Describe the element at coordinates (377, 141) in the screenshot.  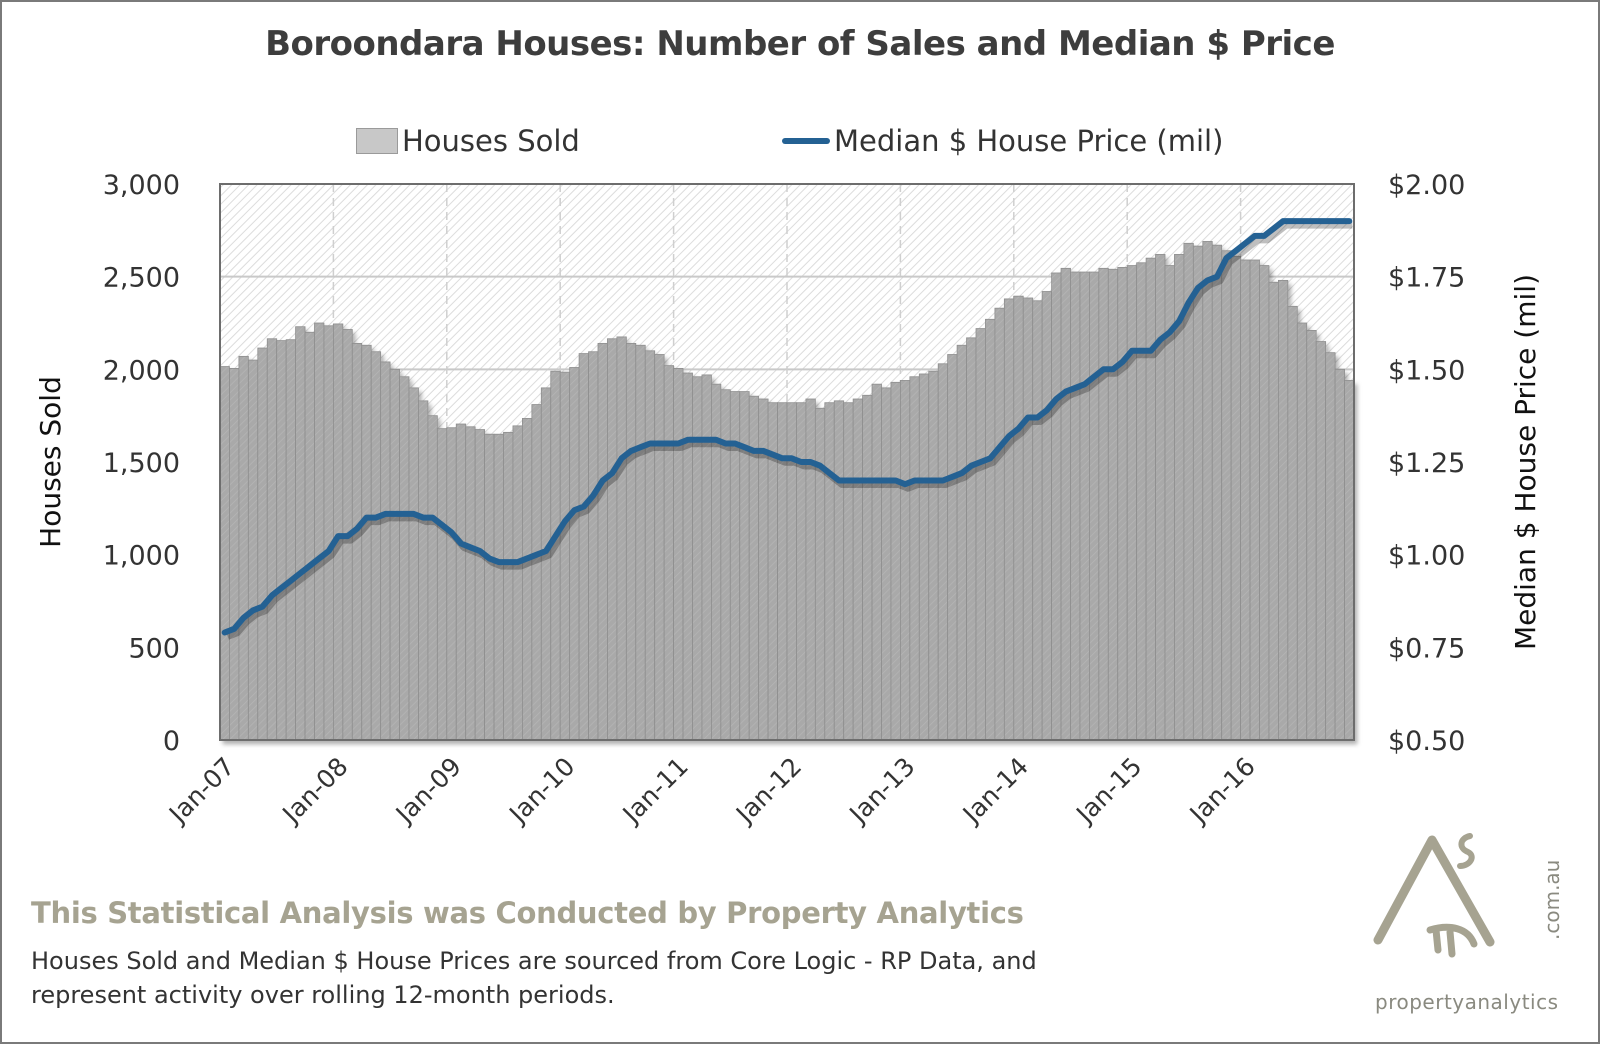
I see `legend-bar-swatch` at that location.